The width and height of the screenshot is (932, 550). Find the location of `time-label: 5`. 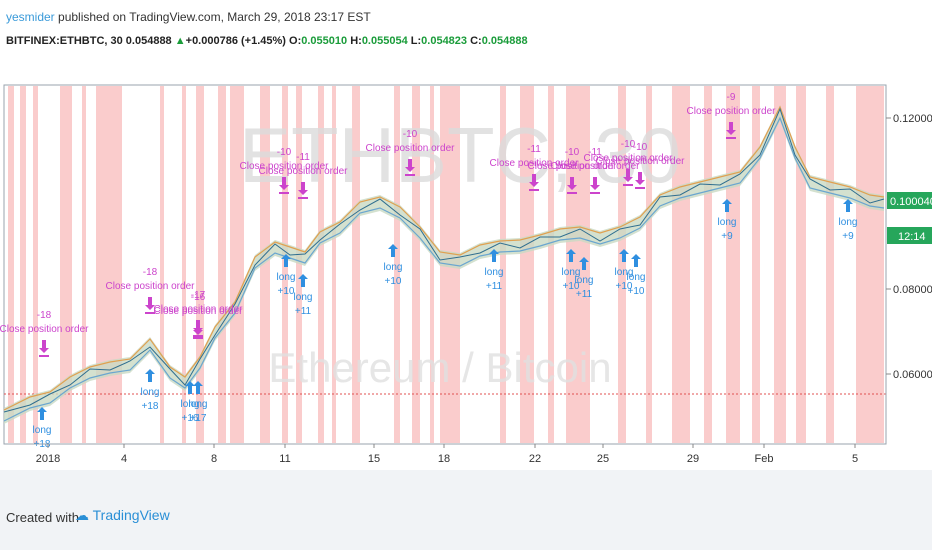

time-label: 5 is located at coordinates (855, 459).